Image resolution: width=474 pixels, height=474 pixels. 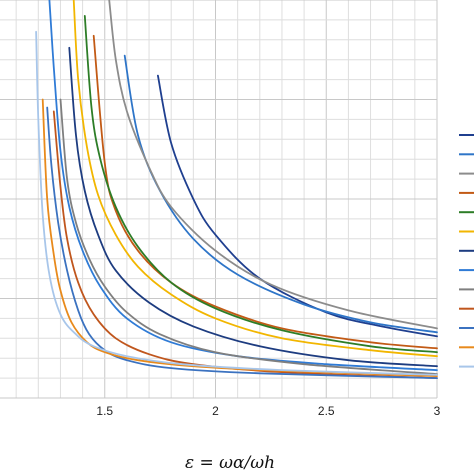 I want to click on x-axis-label: ε = ωα/ωh, so click(x=230, y=463).